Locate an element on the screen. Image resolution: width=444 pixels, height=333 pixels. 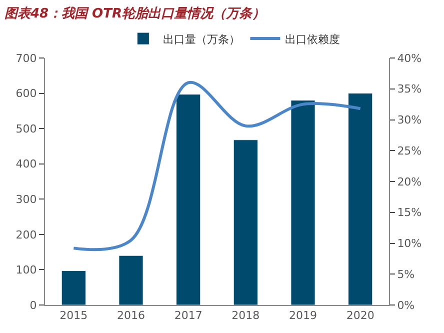
y2-tick-label: 25% is located at coordinates (409, 151).